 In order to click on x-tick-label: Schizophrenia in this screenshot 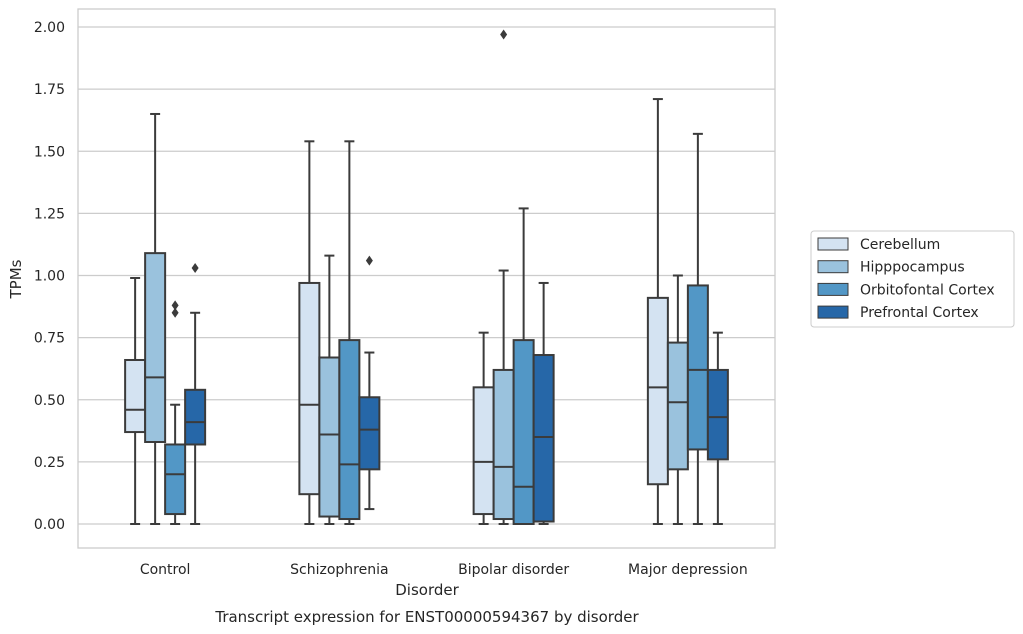, I will do `click(339, 570)`.